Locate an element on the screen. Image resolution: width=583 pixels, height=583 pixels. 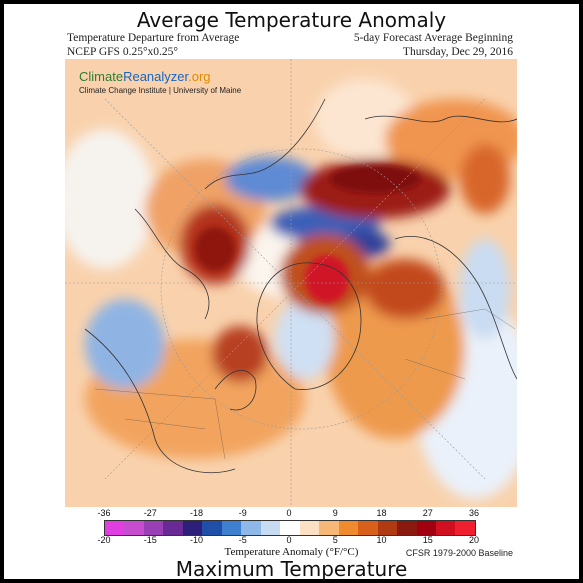
fahrenheit-tick-label: -18 is located at coordinates (196, 513).